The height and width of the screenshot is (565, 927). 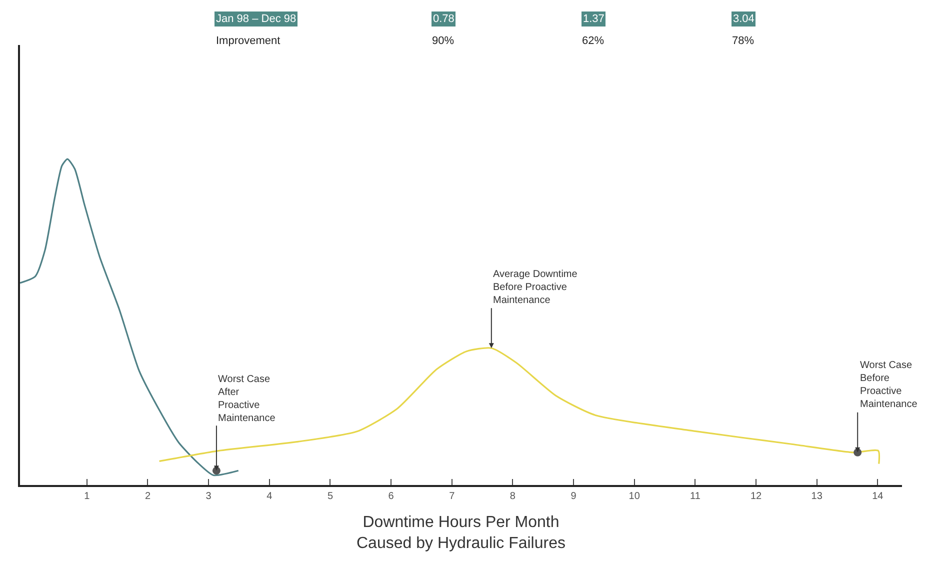 What do you see at coordinates (209, 496) in the screenshot?
I see `x-tick-label: 3` at bounding box center [209, 496].